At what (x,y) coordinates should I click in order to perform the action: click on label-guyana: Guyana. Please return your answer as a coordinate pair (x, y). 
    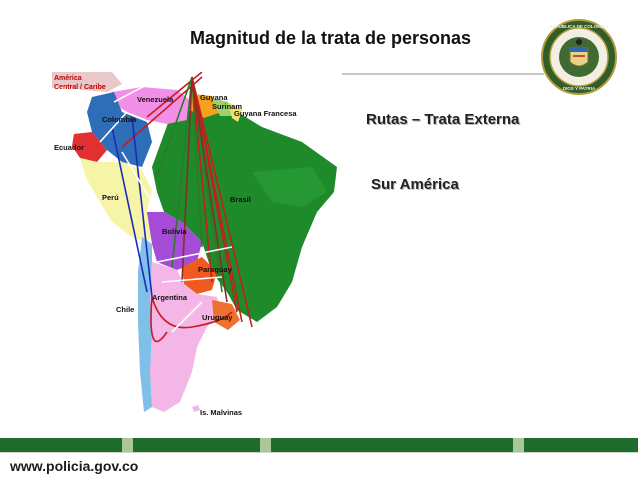
    Looking at the image, I should click on (214, 97).